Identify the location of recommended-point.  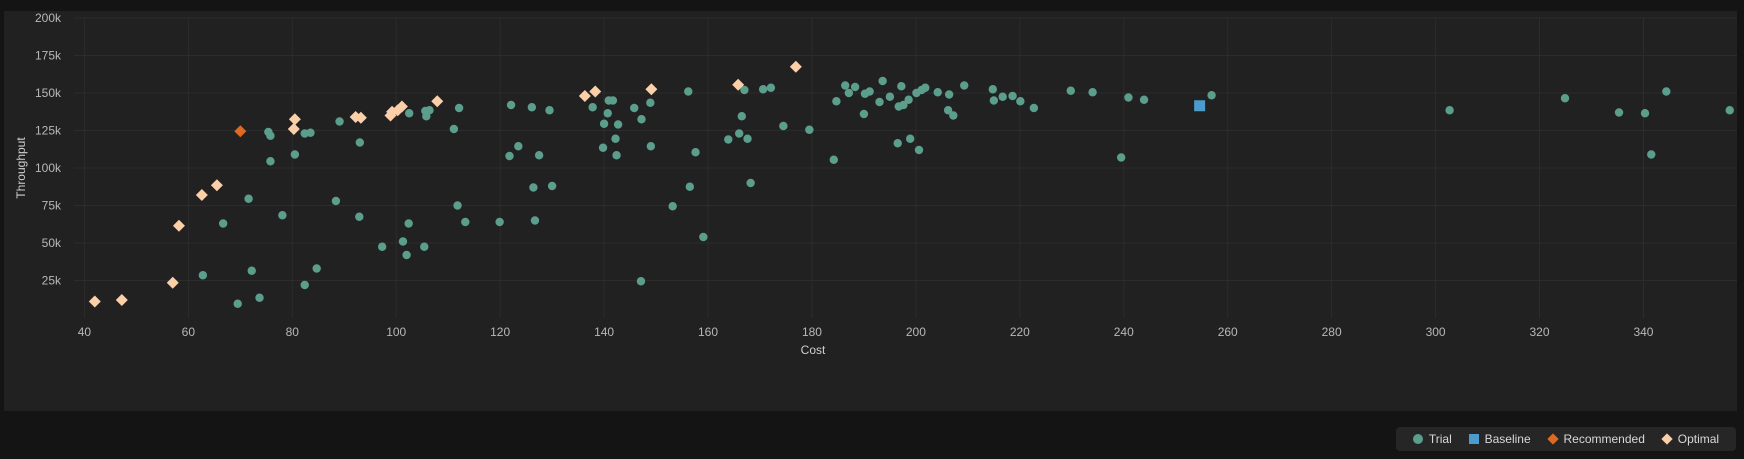
(240, 131).